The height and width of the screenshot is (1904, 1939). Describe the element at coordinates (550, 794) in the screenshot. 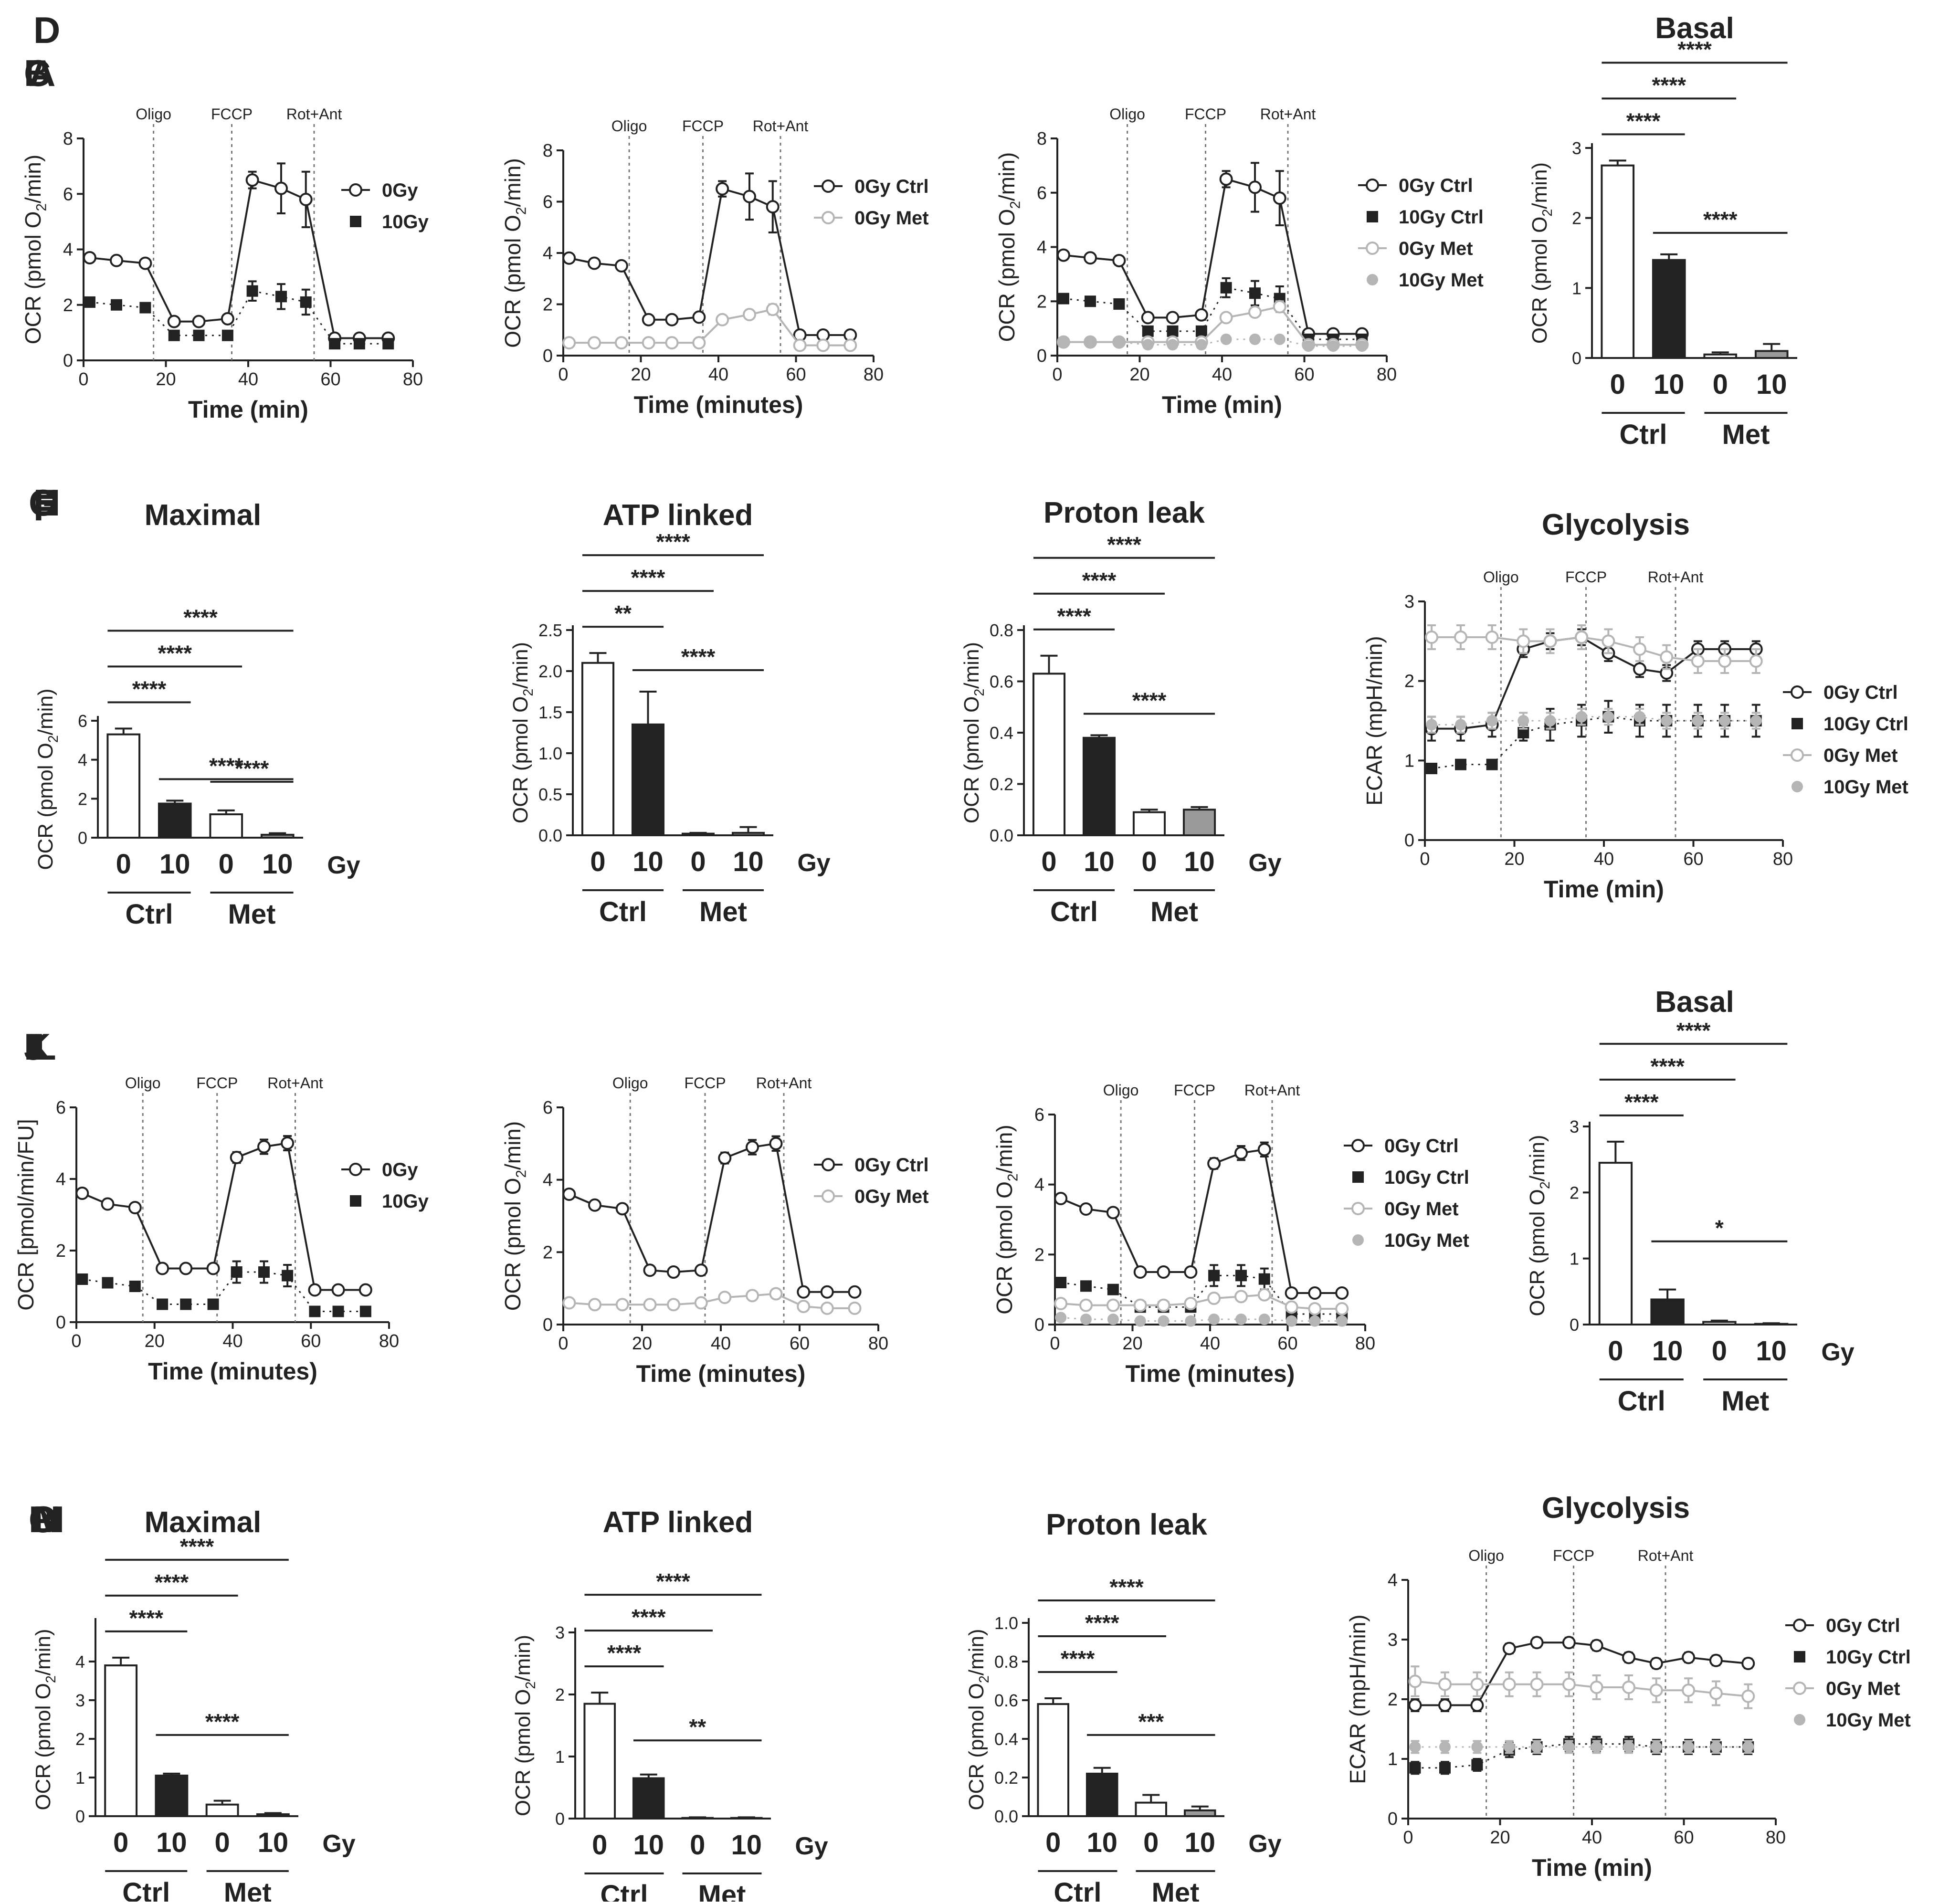

I see `y-tick-label: 0.5` at that location.